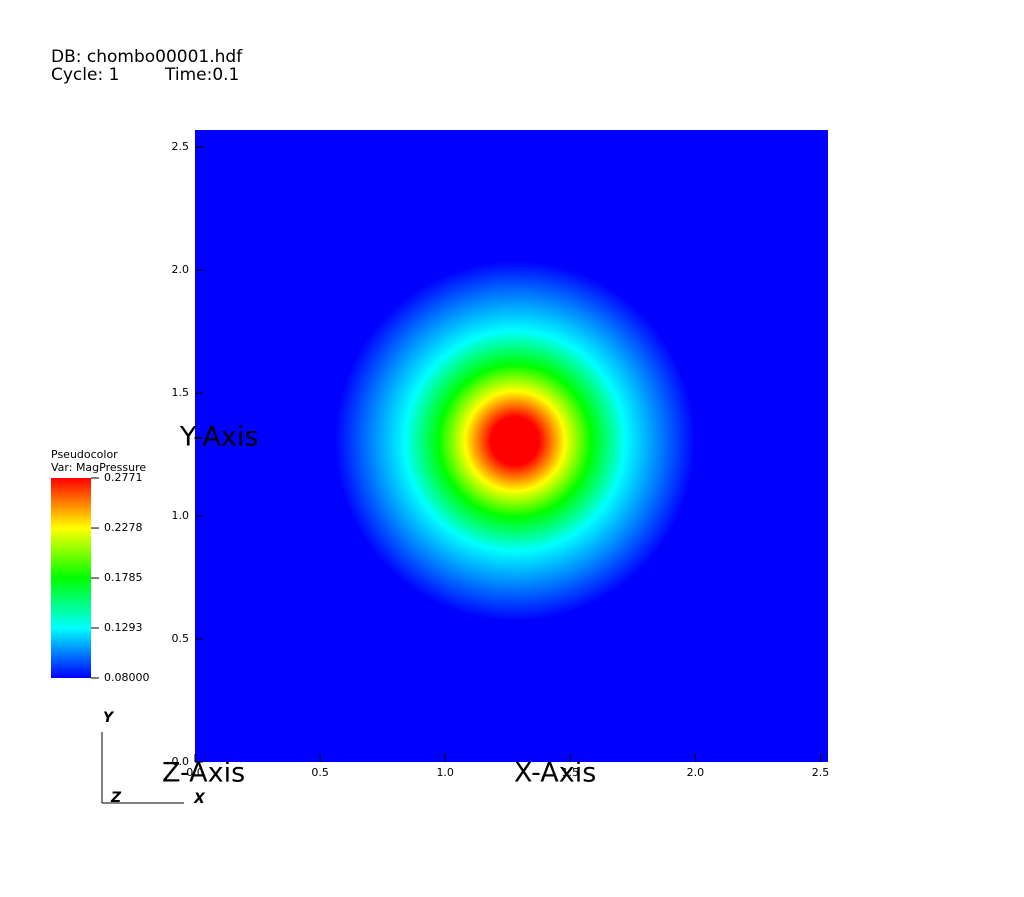 Image resolution: width=1024 pixels, height=897 pixels. I want to click on plot-name: Pseudocolor, so click(84, 454).